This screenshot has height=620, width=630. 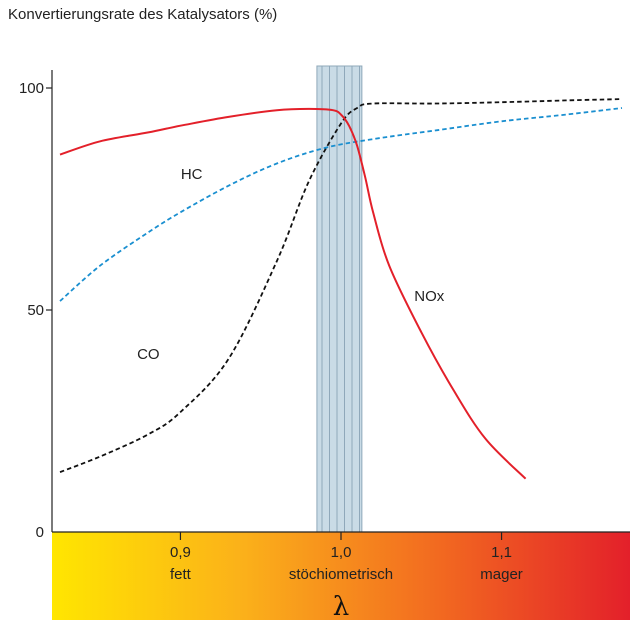 I want to click on x-tick-sublabel: stöchiometrisch, so click(x=341, y=574).